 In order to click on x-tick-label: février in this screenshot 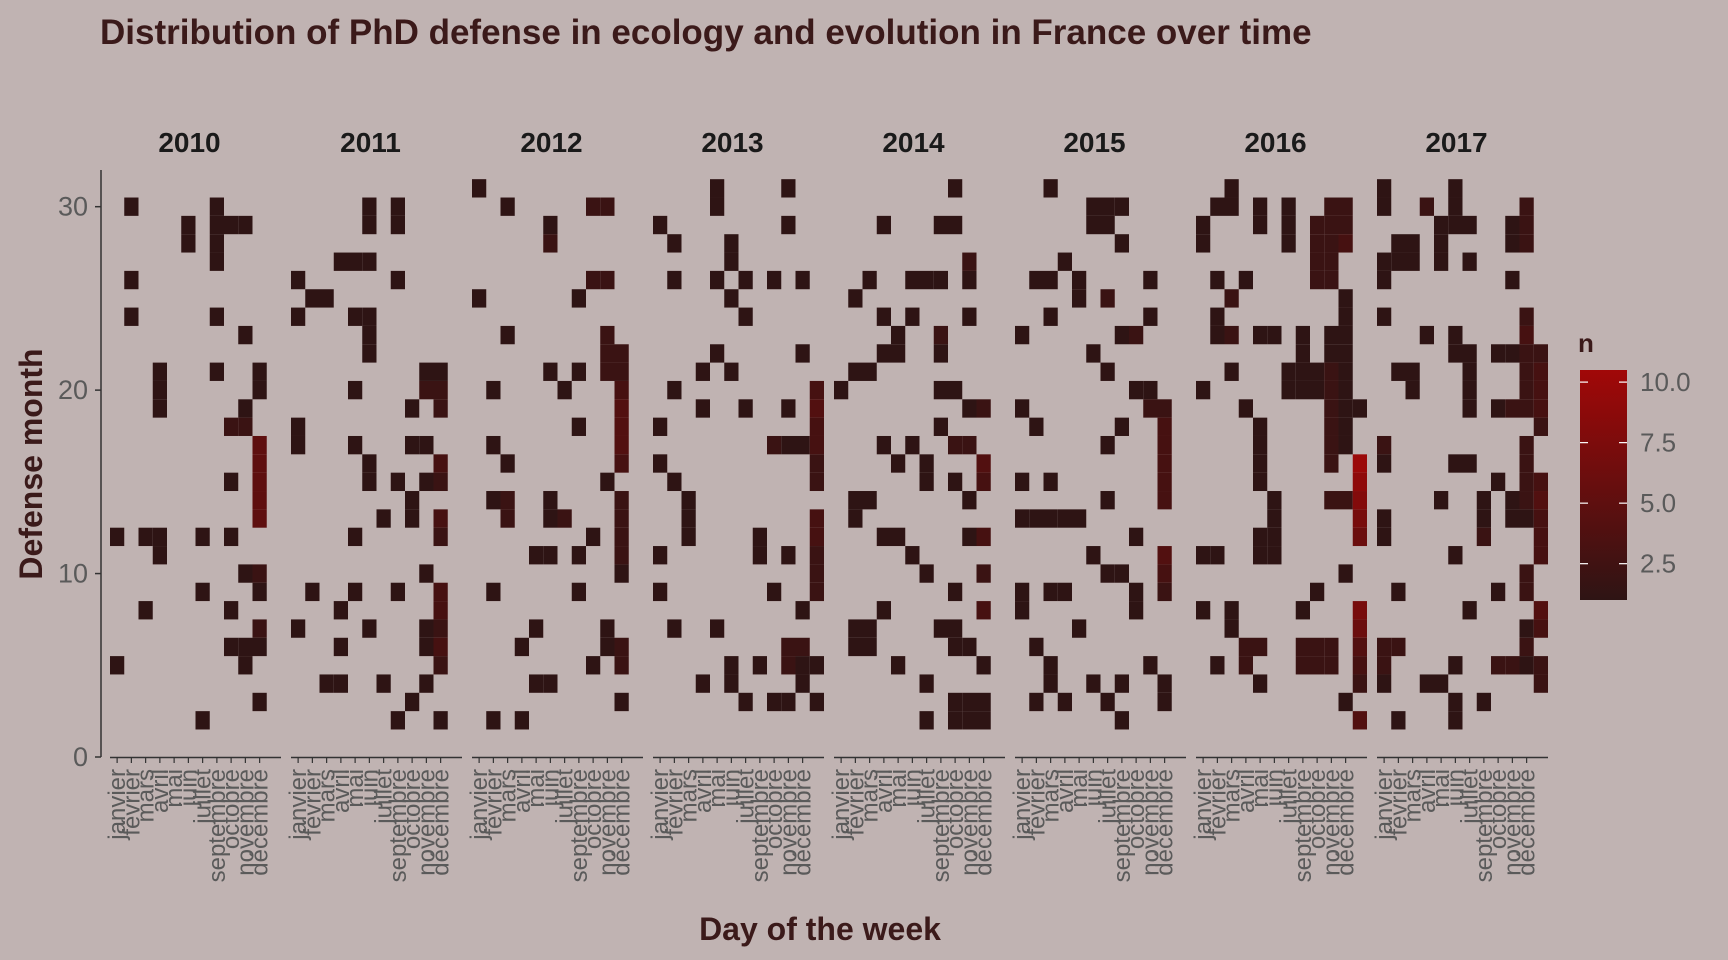, I will do `click(855, 802)`.